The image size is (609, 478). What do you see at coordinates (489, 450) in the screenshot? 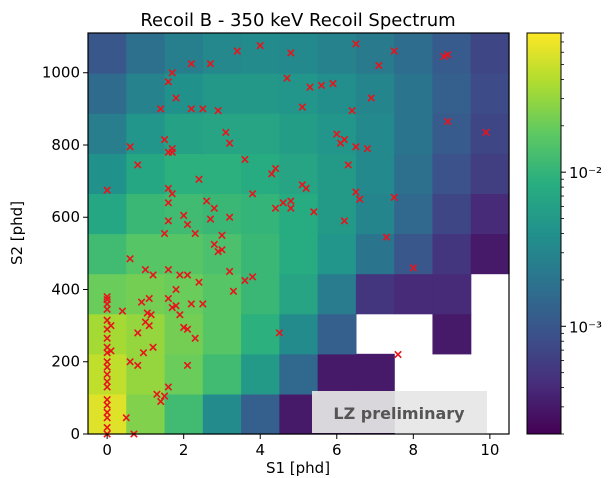
I see `x-tick-label: 10` at bounding box center [489, 450].